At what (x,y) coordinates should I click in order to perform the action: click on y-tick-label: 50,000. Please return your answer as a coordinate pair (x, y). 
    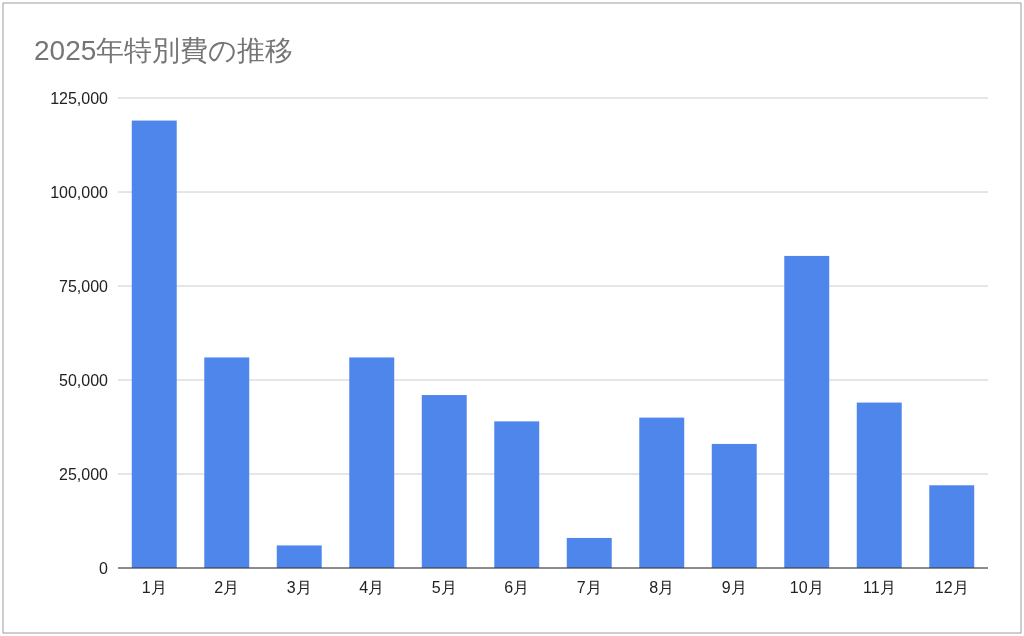
    Looking at the image, I should click on (84, 380).